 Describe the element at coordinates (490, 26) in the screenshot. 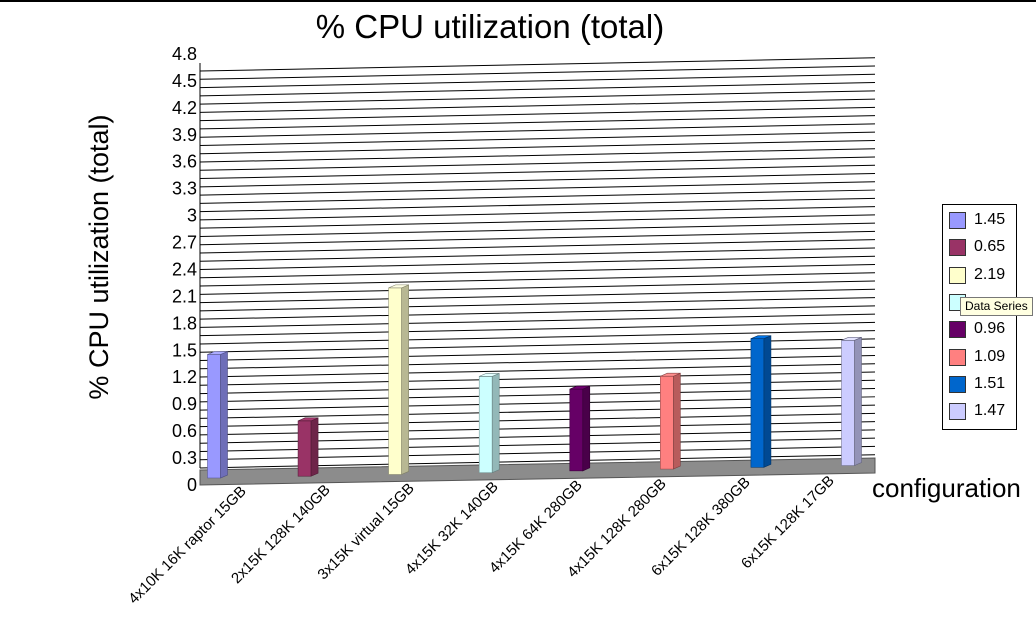

I see `chart-title: % CPU utilization (total)` at that location.